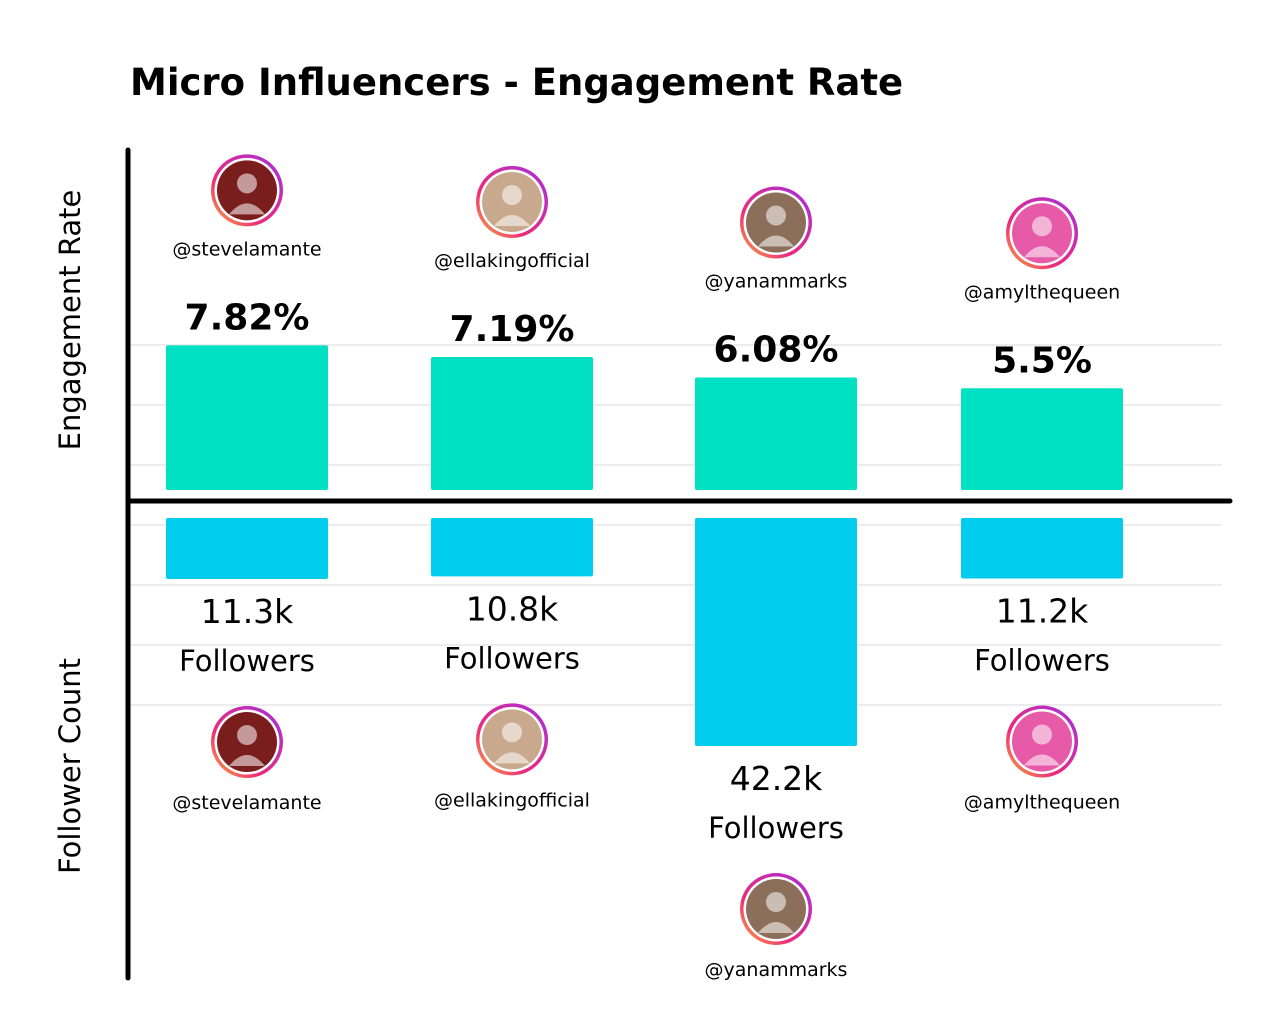  What do you see at coordinates (776, 970) in the screenshot?
I see `handle-label-bottom: @yanammarks` at bounding box center [776, 970].